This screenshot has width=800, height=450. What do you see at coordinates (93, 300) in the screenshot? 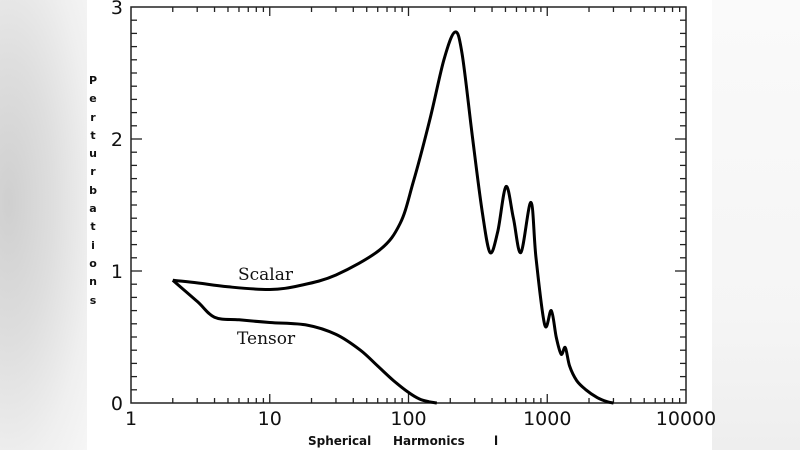
I see `y-axis-label-letter: s` at bounding box center [93, 300].